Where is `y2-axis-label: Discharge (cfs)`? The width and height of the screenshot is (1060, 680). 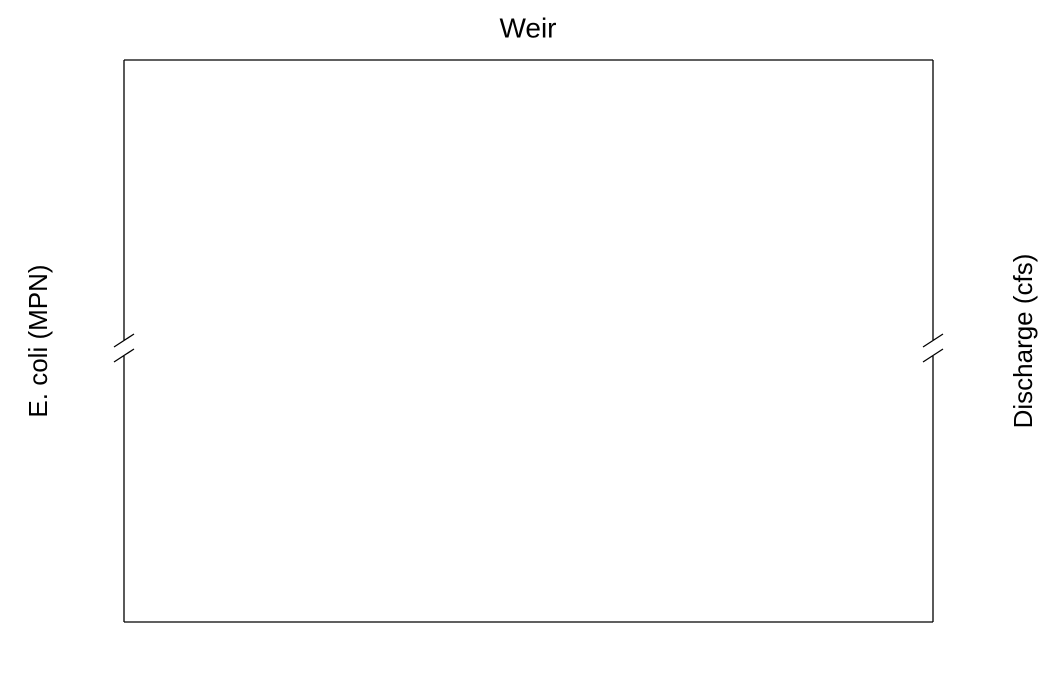 y2-axis-label: Discharge (cfs) is located at coordinates (1023, 341).